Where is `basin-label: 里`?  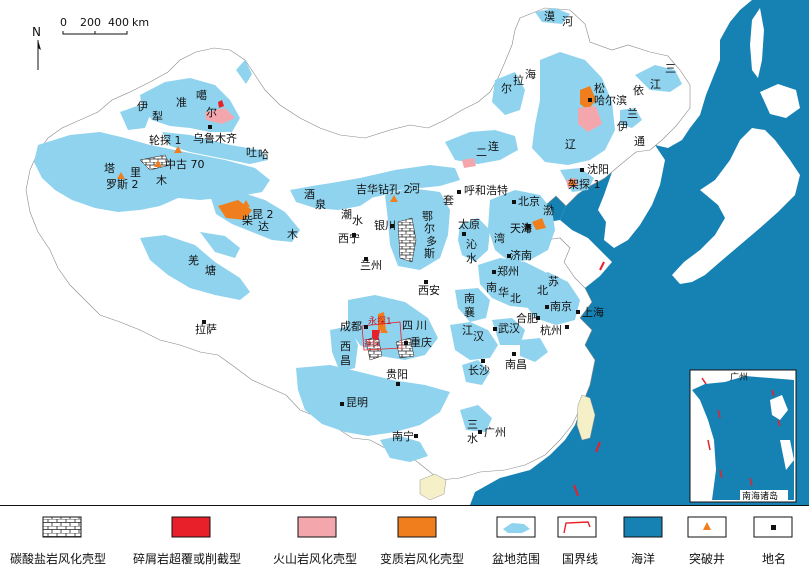
basin-label: 里 is located at coordinates (135, 172).